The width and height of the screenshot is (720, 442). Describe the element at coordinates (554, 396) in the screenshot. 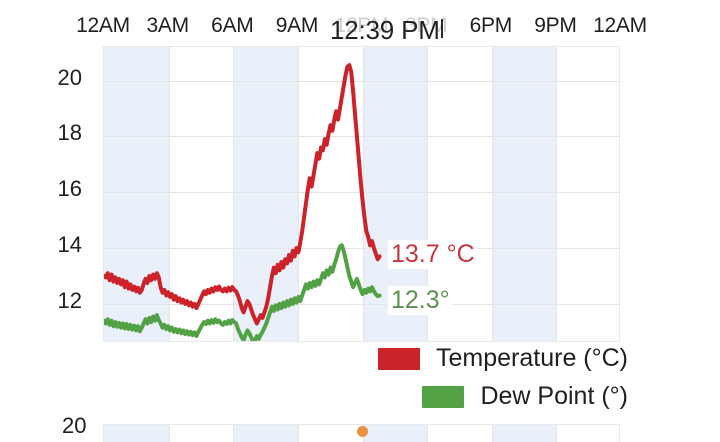

I see `legend-label-dewpoint: Dew Point (°)` at that location.